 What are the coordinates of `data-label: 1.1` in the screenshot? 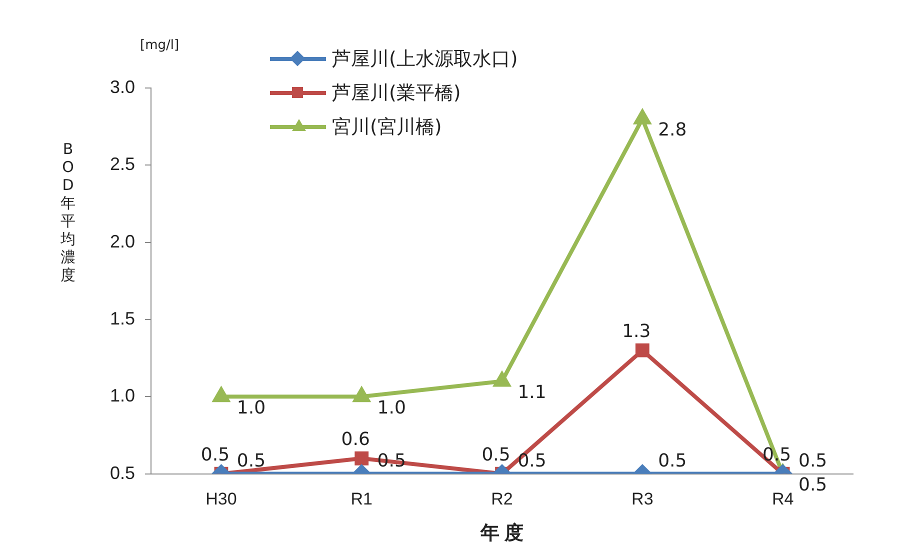 It's located at (532, 392).